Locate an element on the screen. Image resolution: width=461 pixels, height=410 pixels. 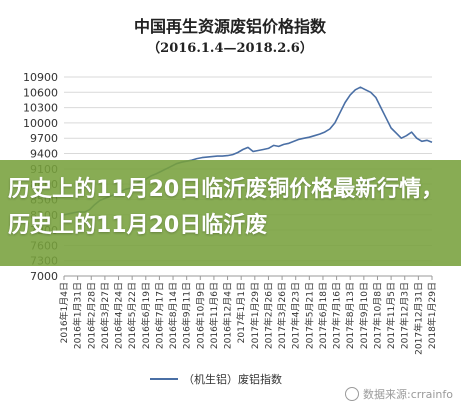
x-tick-label: 2017年1月1日 is located at coordinates (241, 312).